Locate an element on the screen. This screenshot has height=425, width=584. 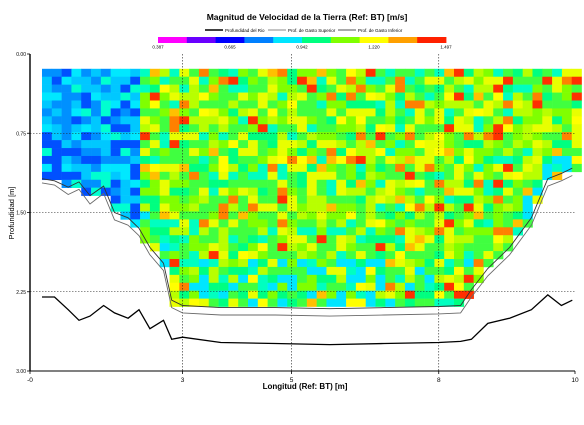
colorbar-tick-label: 1.497 is located at coordinates (446, 47).